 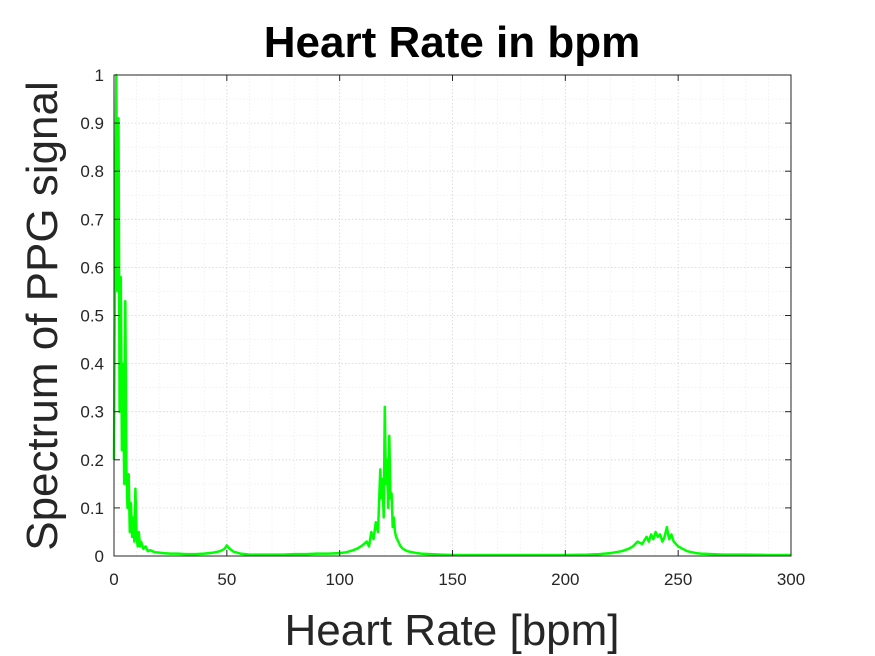 What do you see at coordinates (92, 412) in the screenshot?
I see `y-tick-label: 0.3` at bounding box center [92, 412].